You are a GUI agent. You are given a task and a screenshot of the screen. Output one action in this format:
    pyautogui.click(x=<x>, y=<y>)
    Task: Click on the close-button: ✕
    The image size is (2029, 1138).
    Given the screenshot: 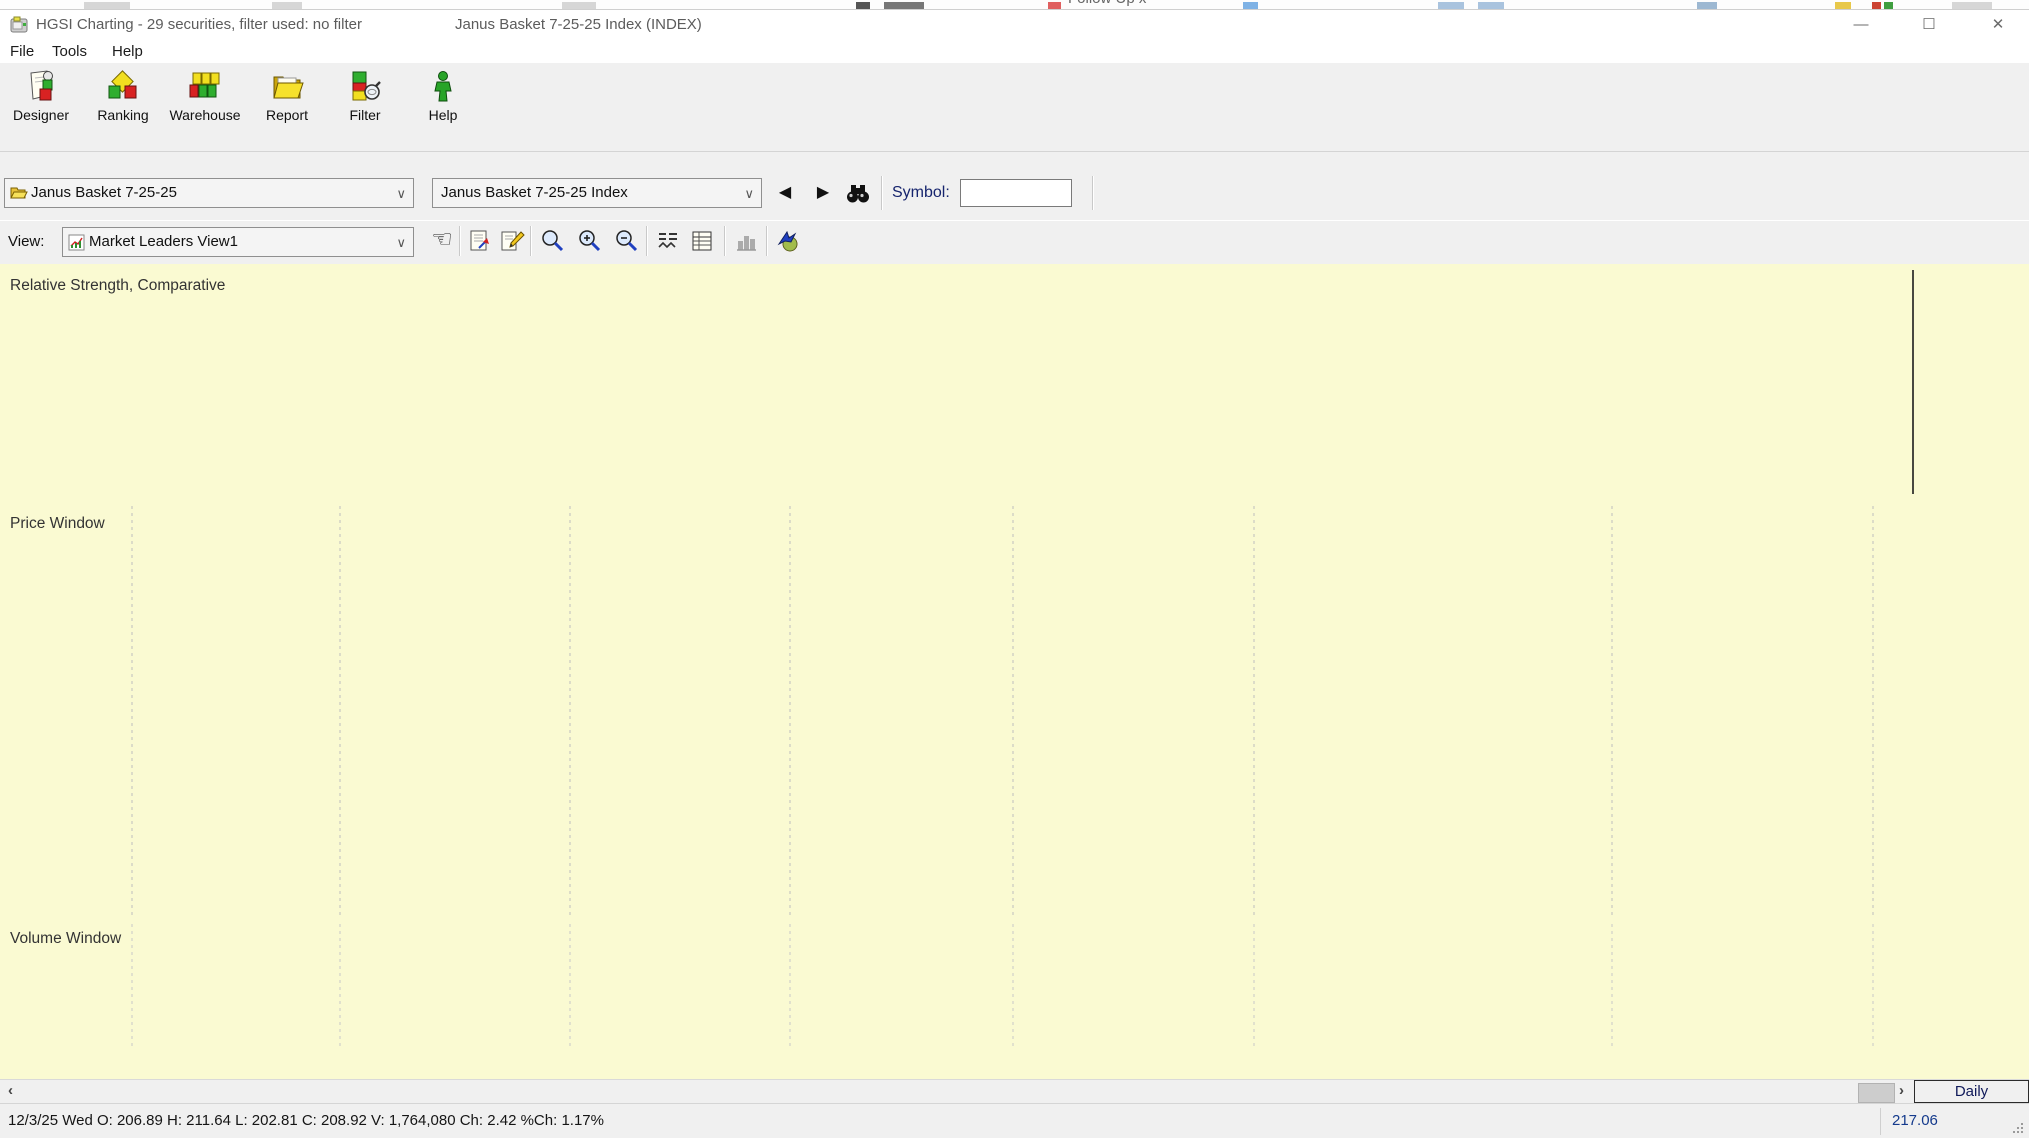 What is the action you would take?
    pyautogui.click(x=1998, y=24)
    